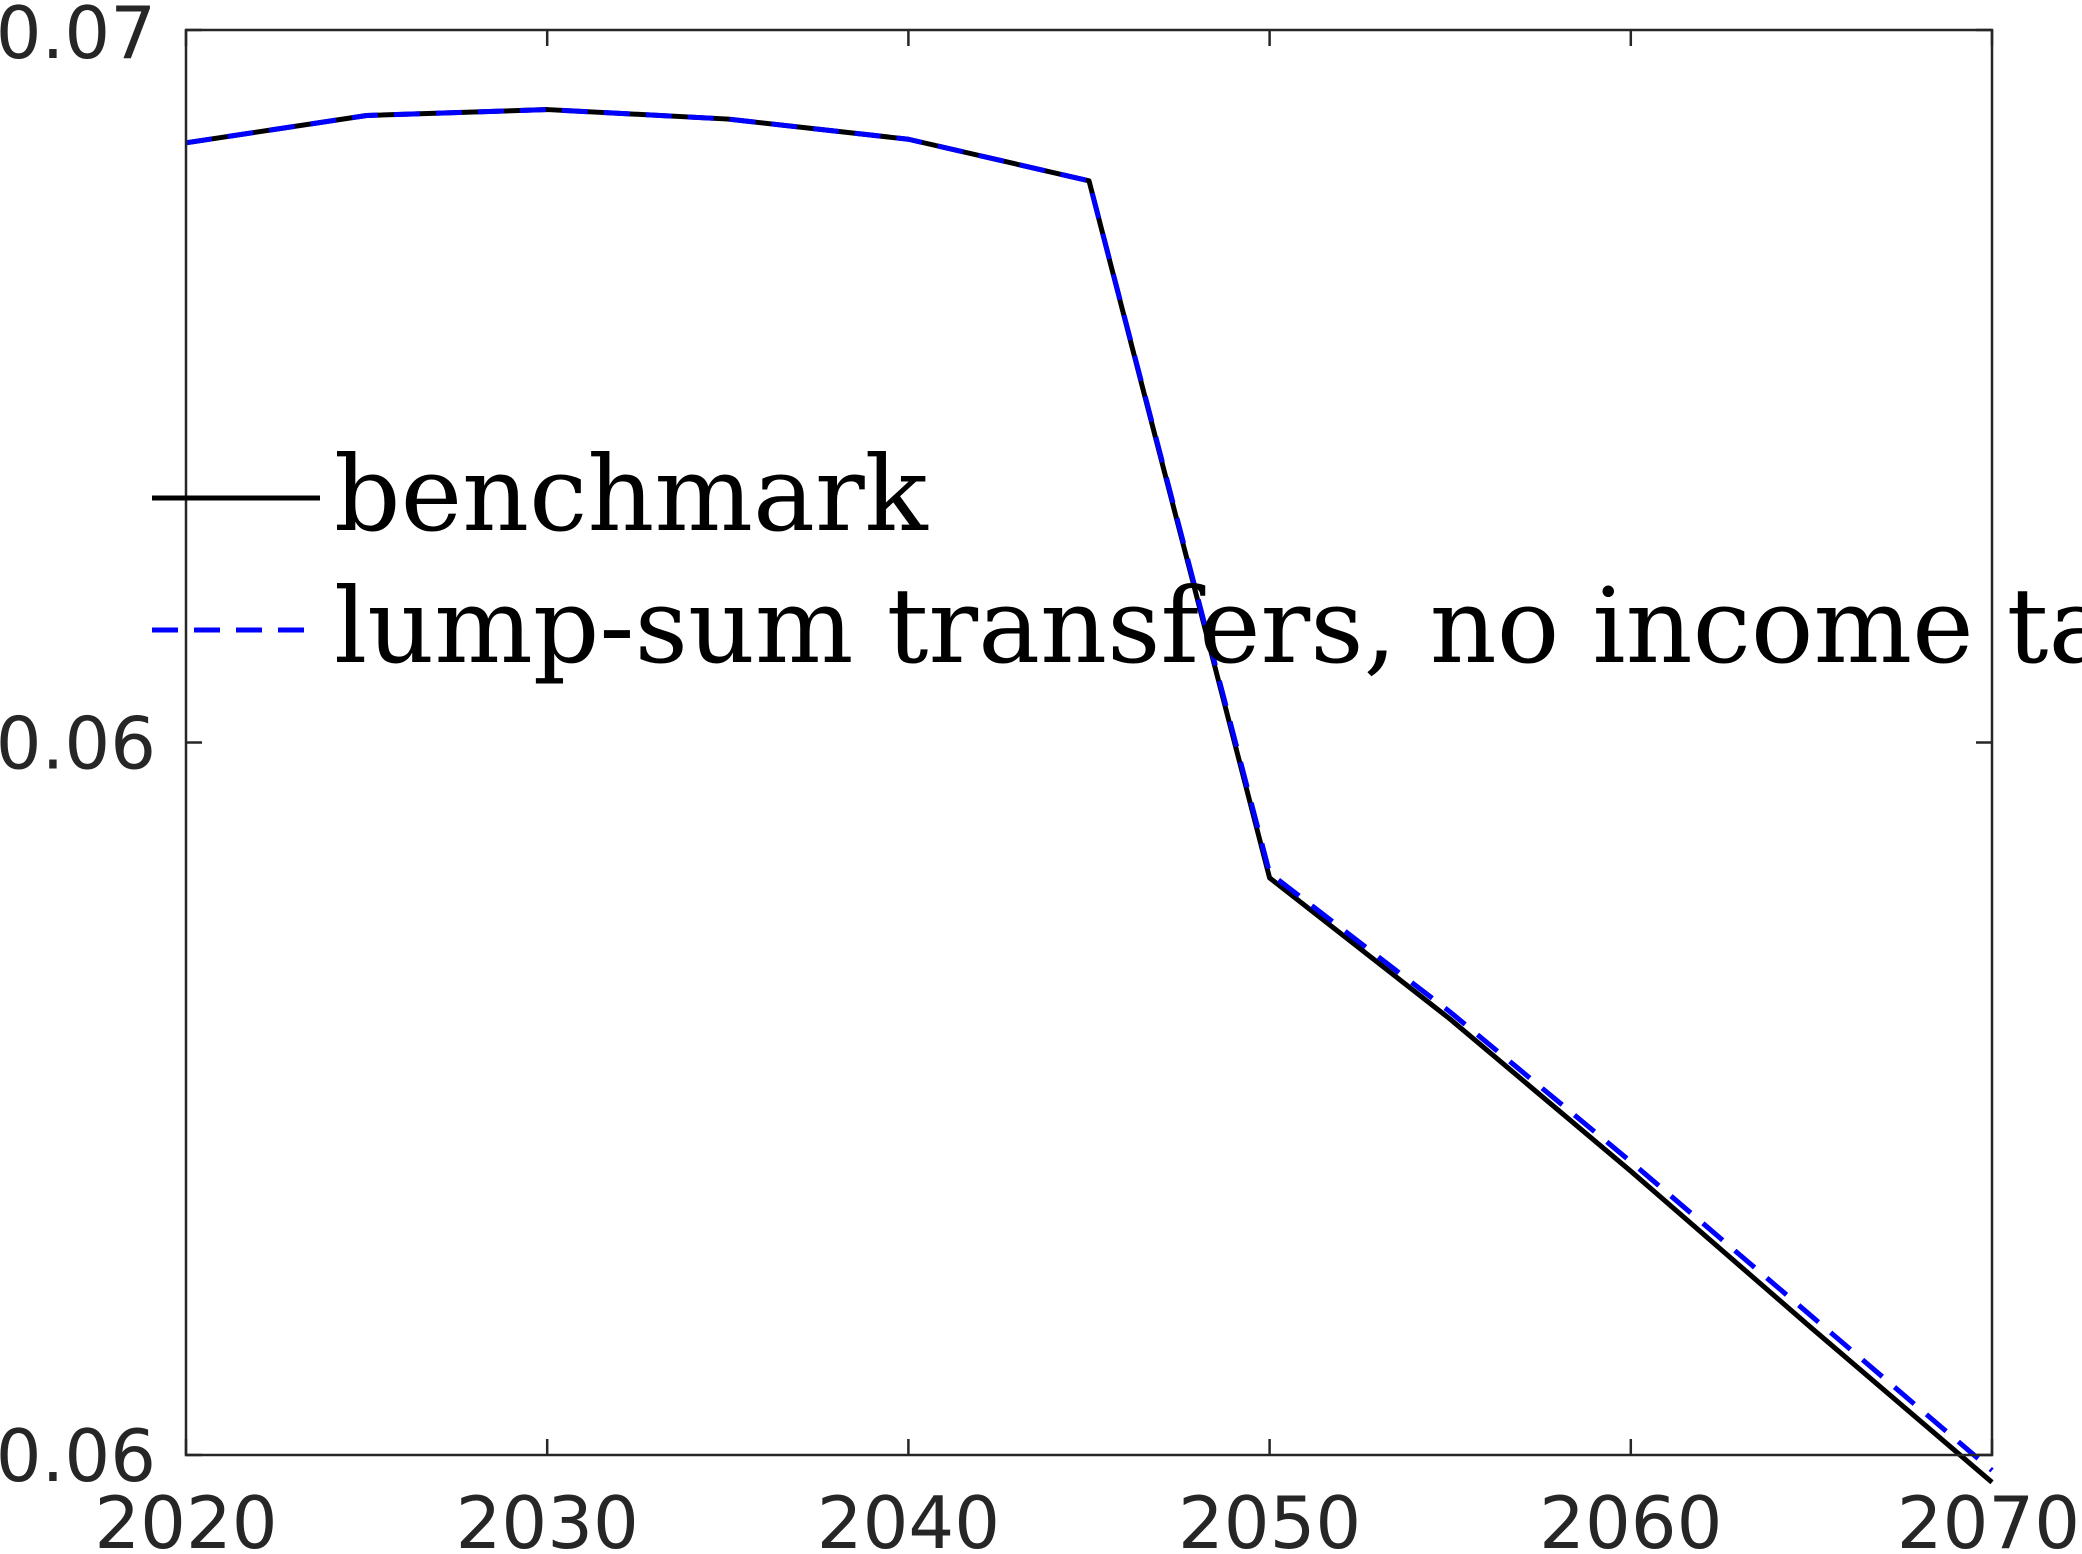  What do you see at coordinates (78, 744) in the screenshot?
I see `y-tick-label-1: 0.06` at bounding box center [78, 744].